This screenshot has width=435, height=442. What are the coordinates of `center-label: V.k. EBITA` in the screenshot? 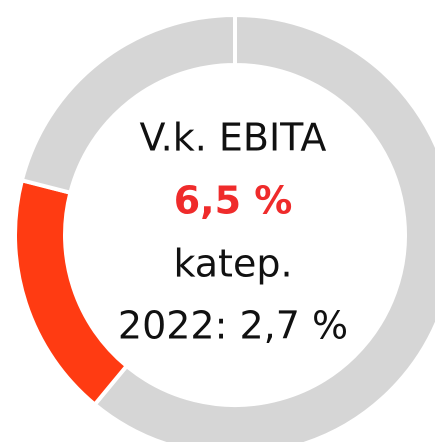 It's located at (233, 138).